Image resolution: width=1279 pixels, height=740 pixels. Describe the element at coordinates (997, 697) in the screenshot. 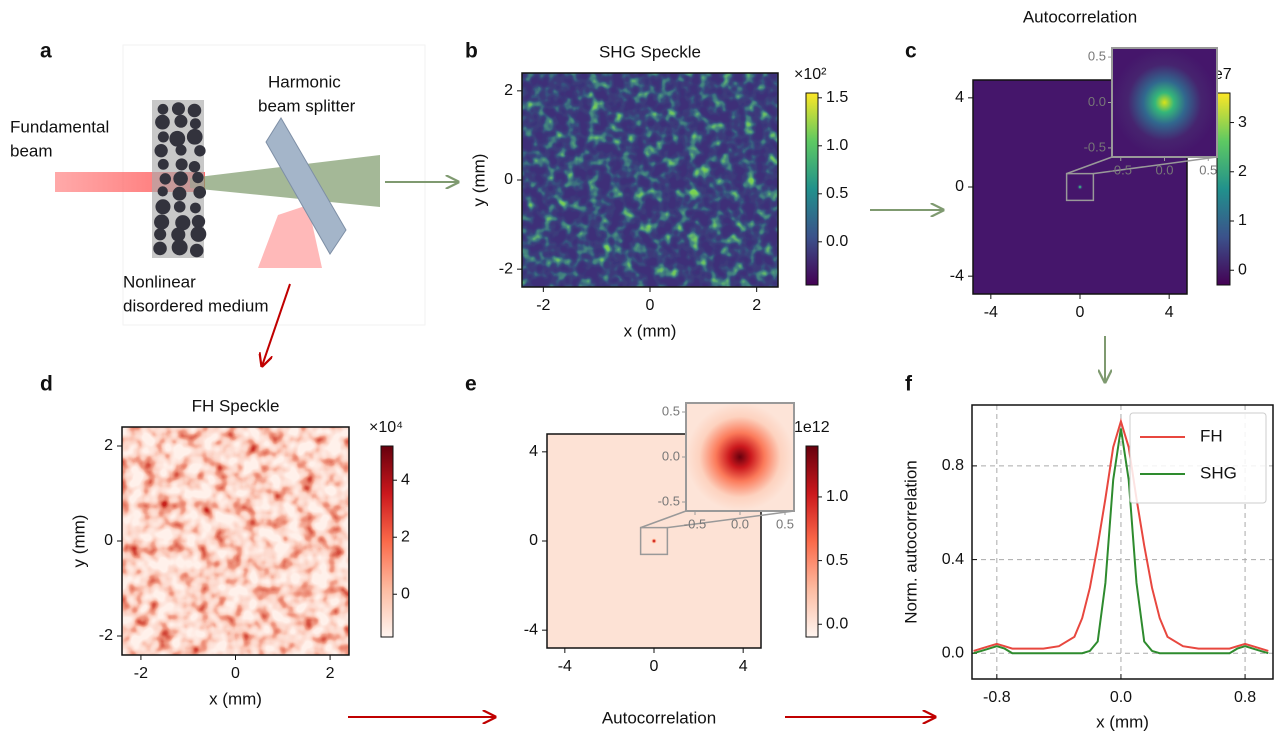

I see `x-tick-label: -0.8` at that location.